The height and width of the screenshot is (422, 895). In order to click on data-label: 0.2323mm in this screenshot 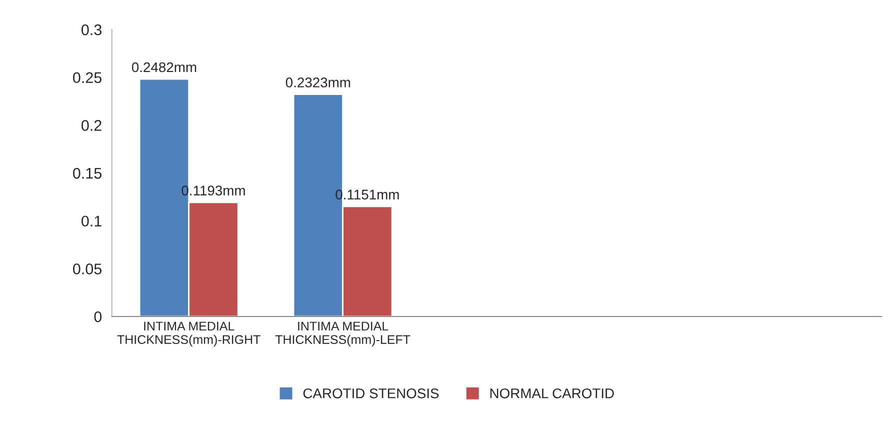, I will do `click(318, 83)`.